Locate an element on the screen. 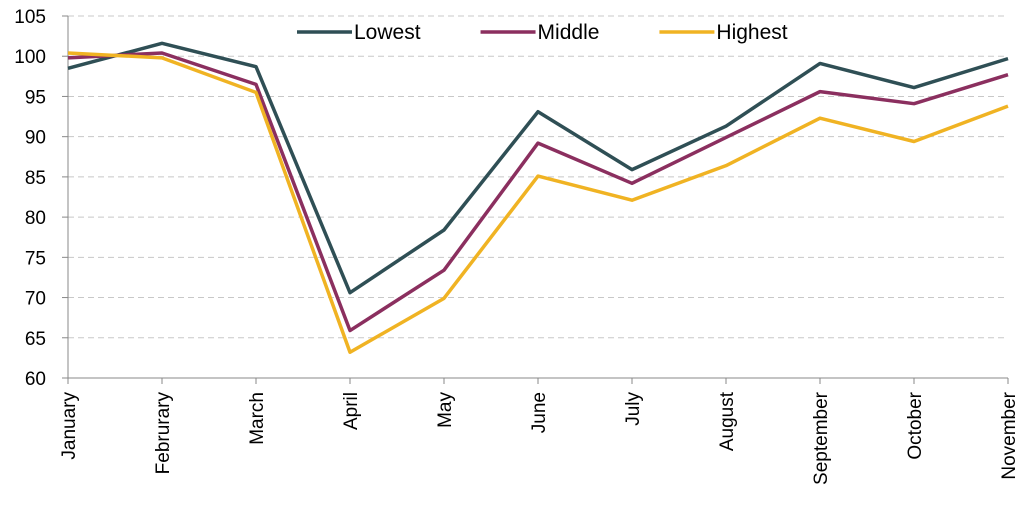 The width and height of the screenshot is (1021, 513). x-tick-label: May is located at coordinates (445, 410).